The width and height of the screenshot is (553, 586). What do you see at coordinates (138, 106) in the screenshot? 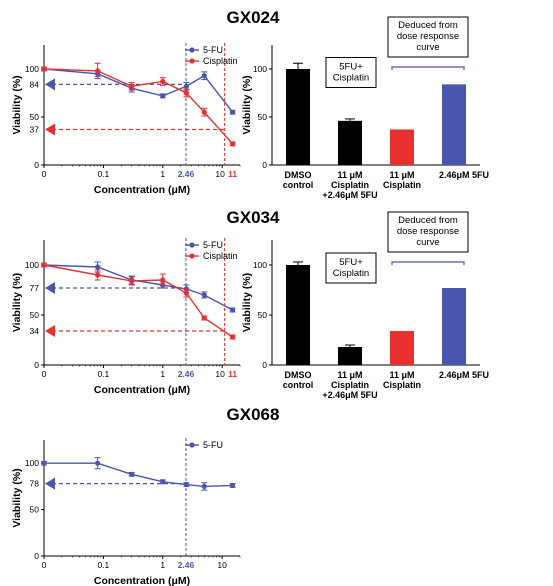
I see `series-line-Cisplatin` at bounding box center [138, 106].